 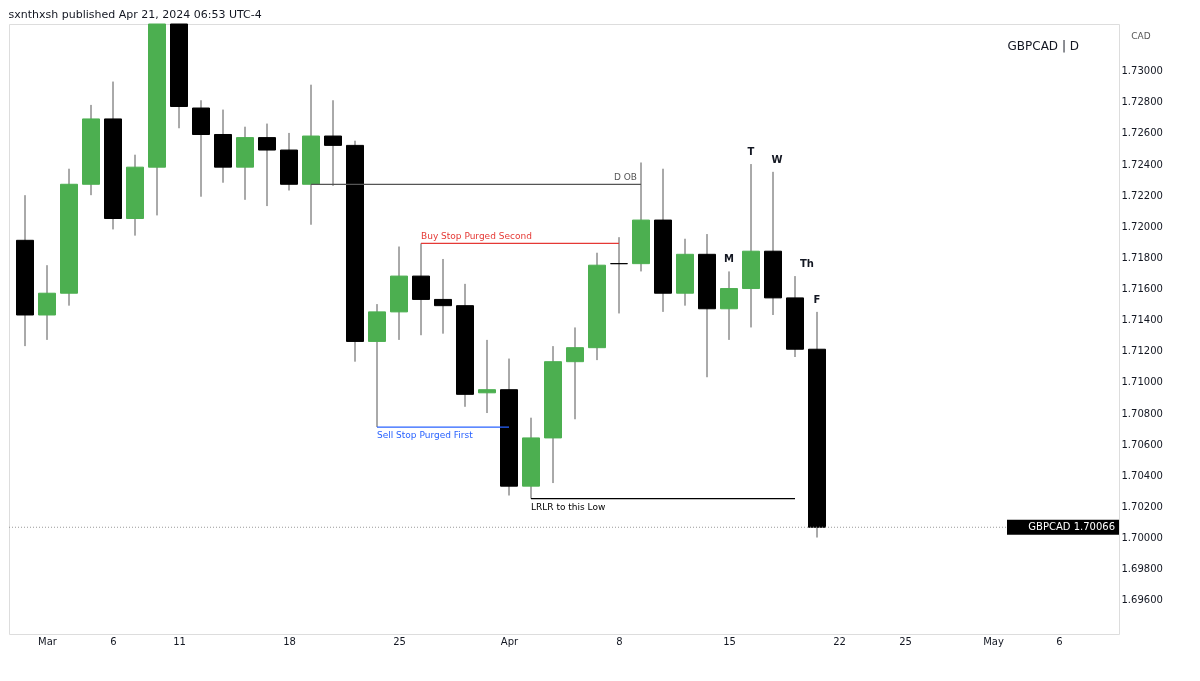 What do you see at coordinates (1142, 257) in the screenshot?
I see `y-tick-label: 1.71800` at bounding box center [1142, 257].